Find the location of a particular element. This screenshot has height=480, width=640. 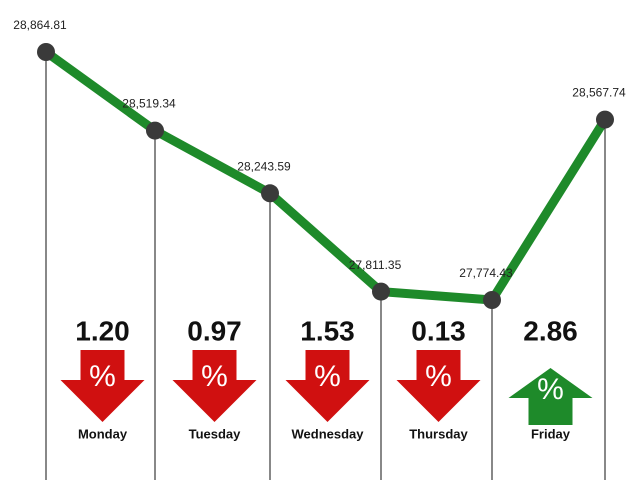

point-label: 28,567.74 is located at coordinates (599, 93).